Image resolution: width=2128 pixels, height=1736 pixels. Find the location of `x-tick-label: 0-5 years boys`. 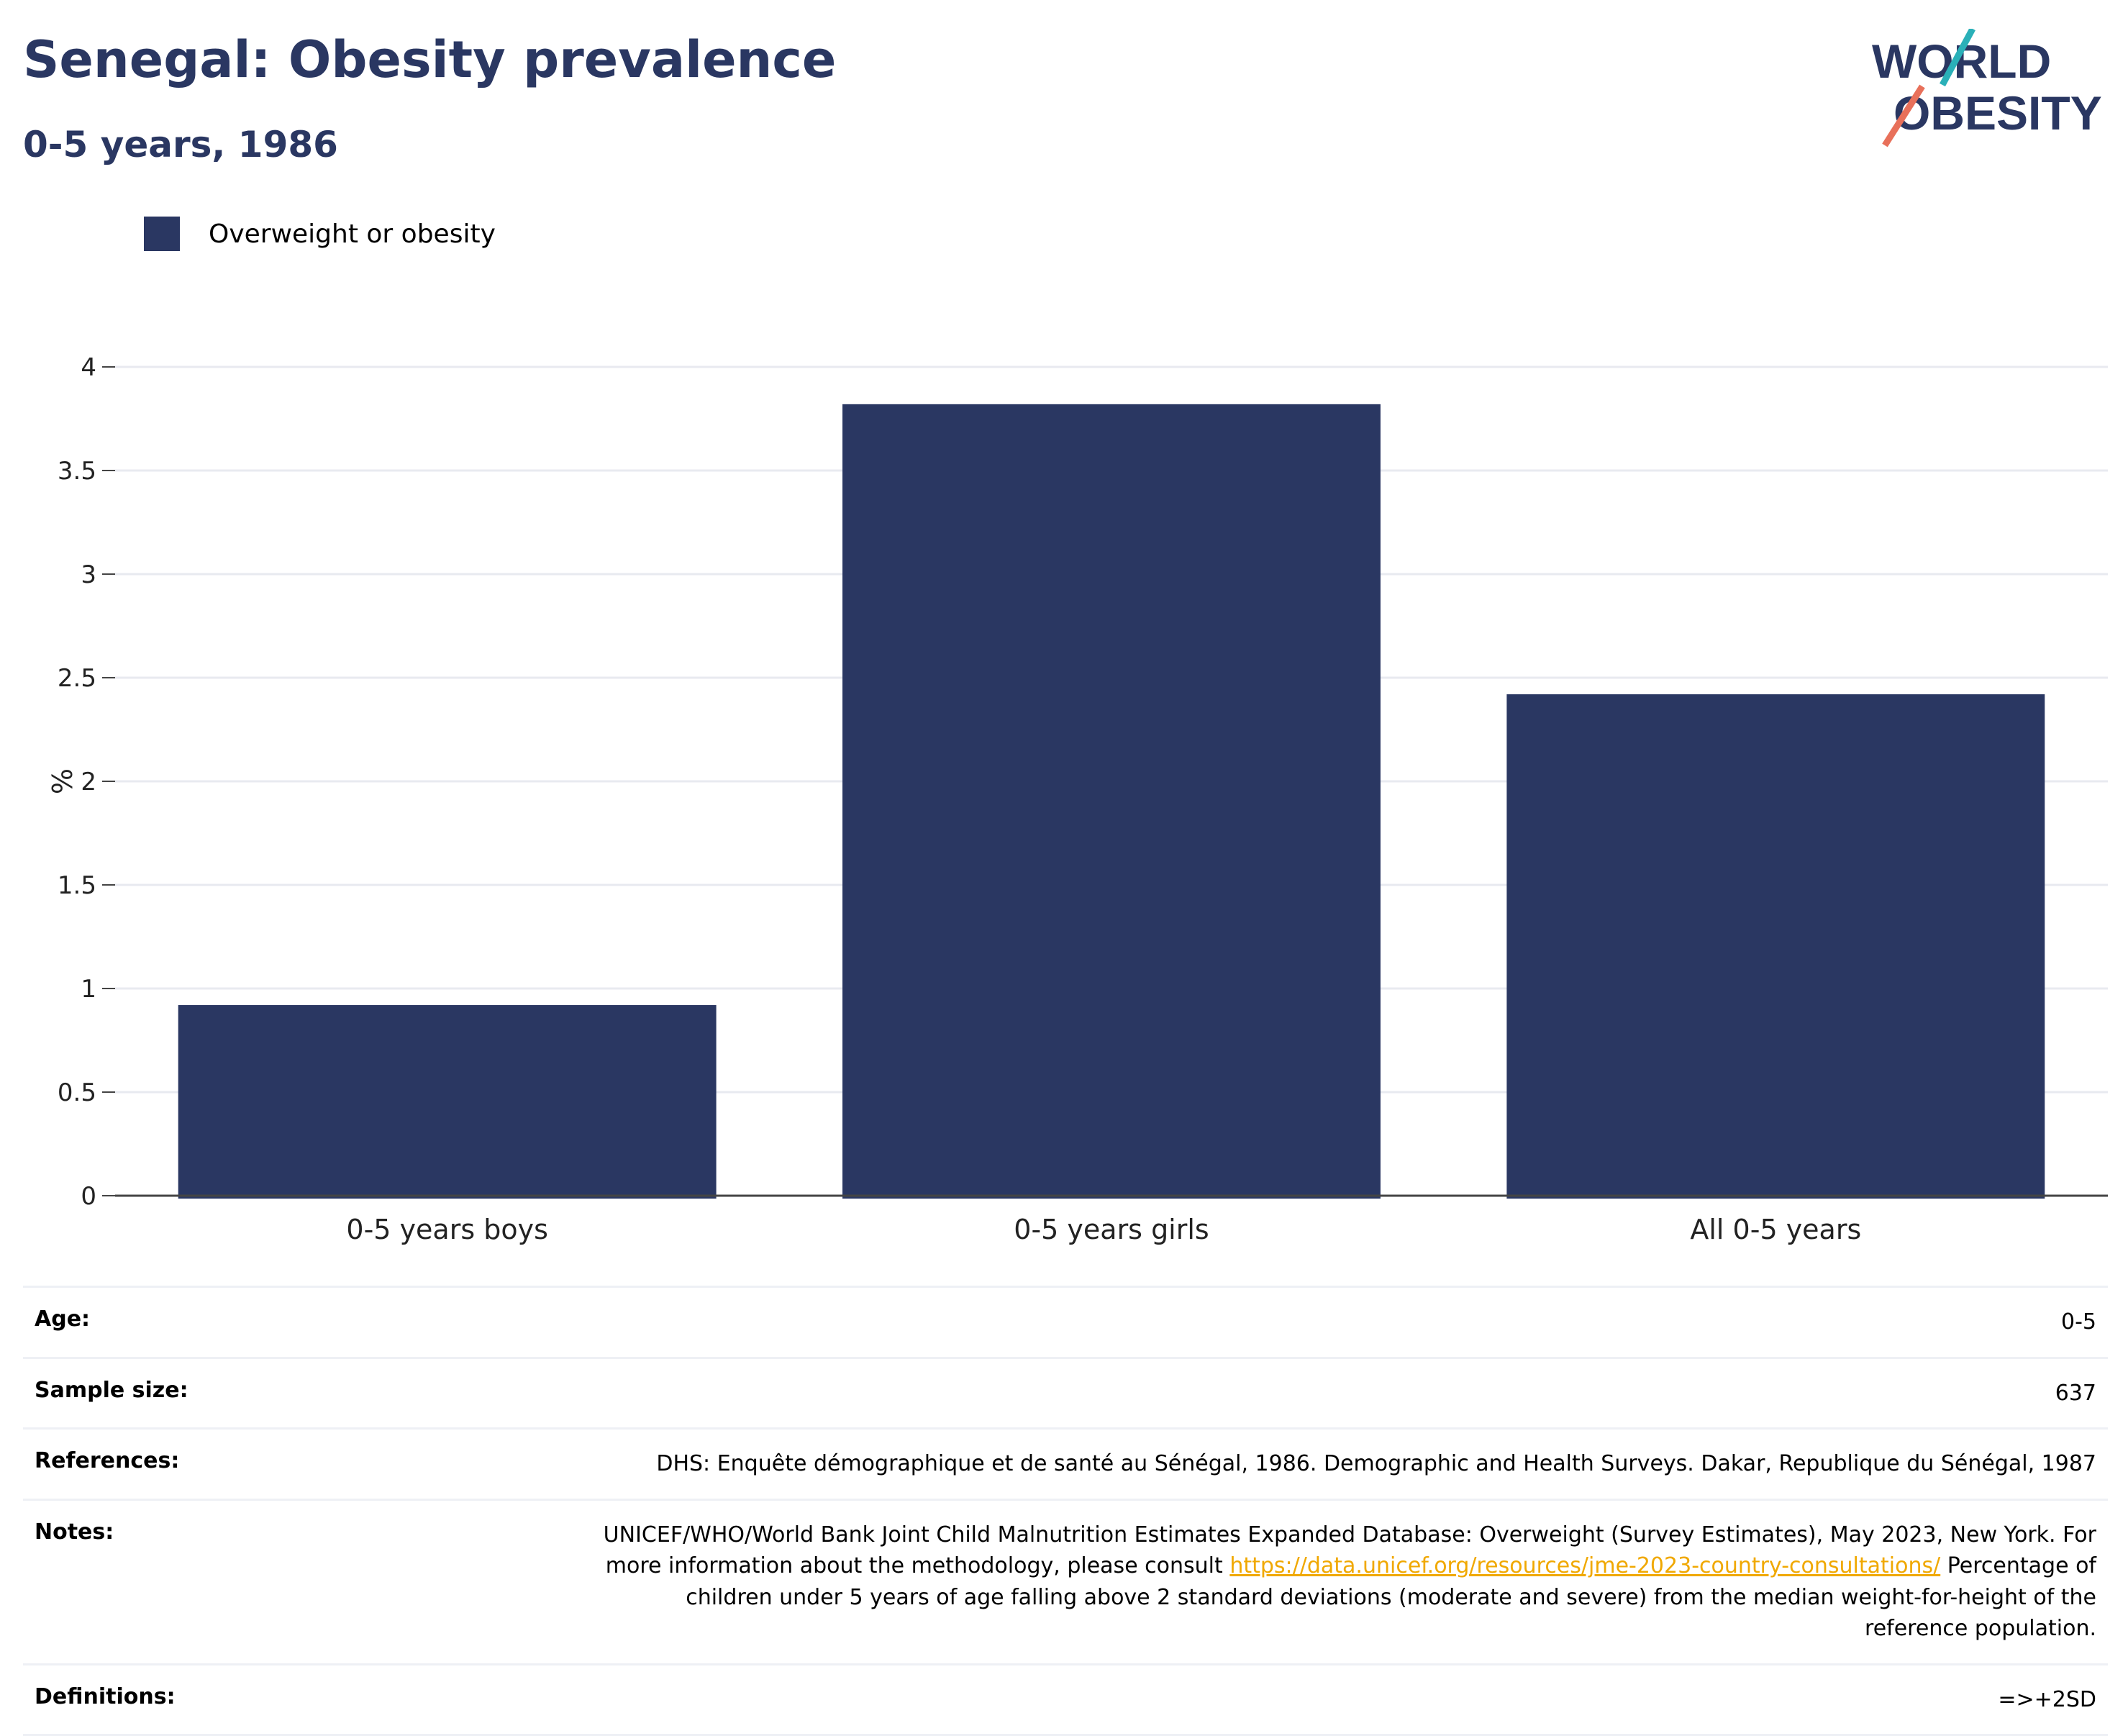

x-tick-label: 0-5 years boys is located at coordinates (447, 1230).